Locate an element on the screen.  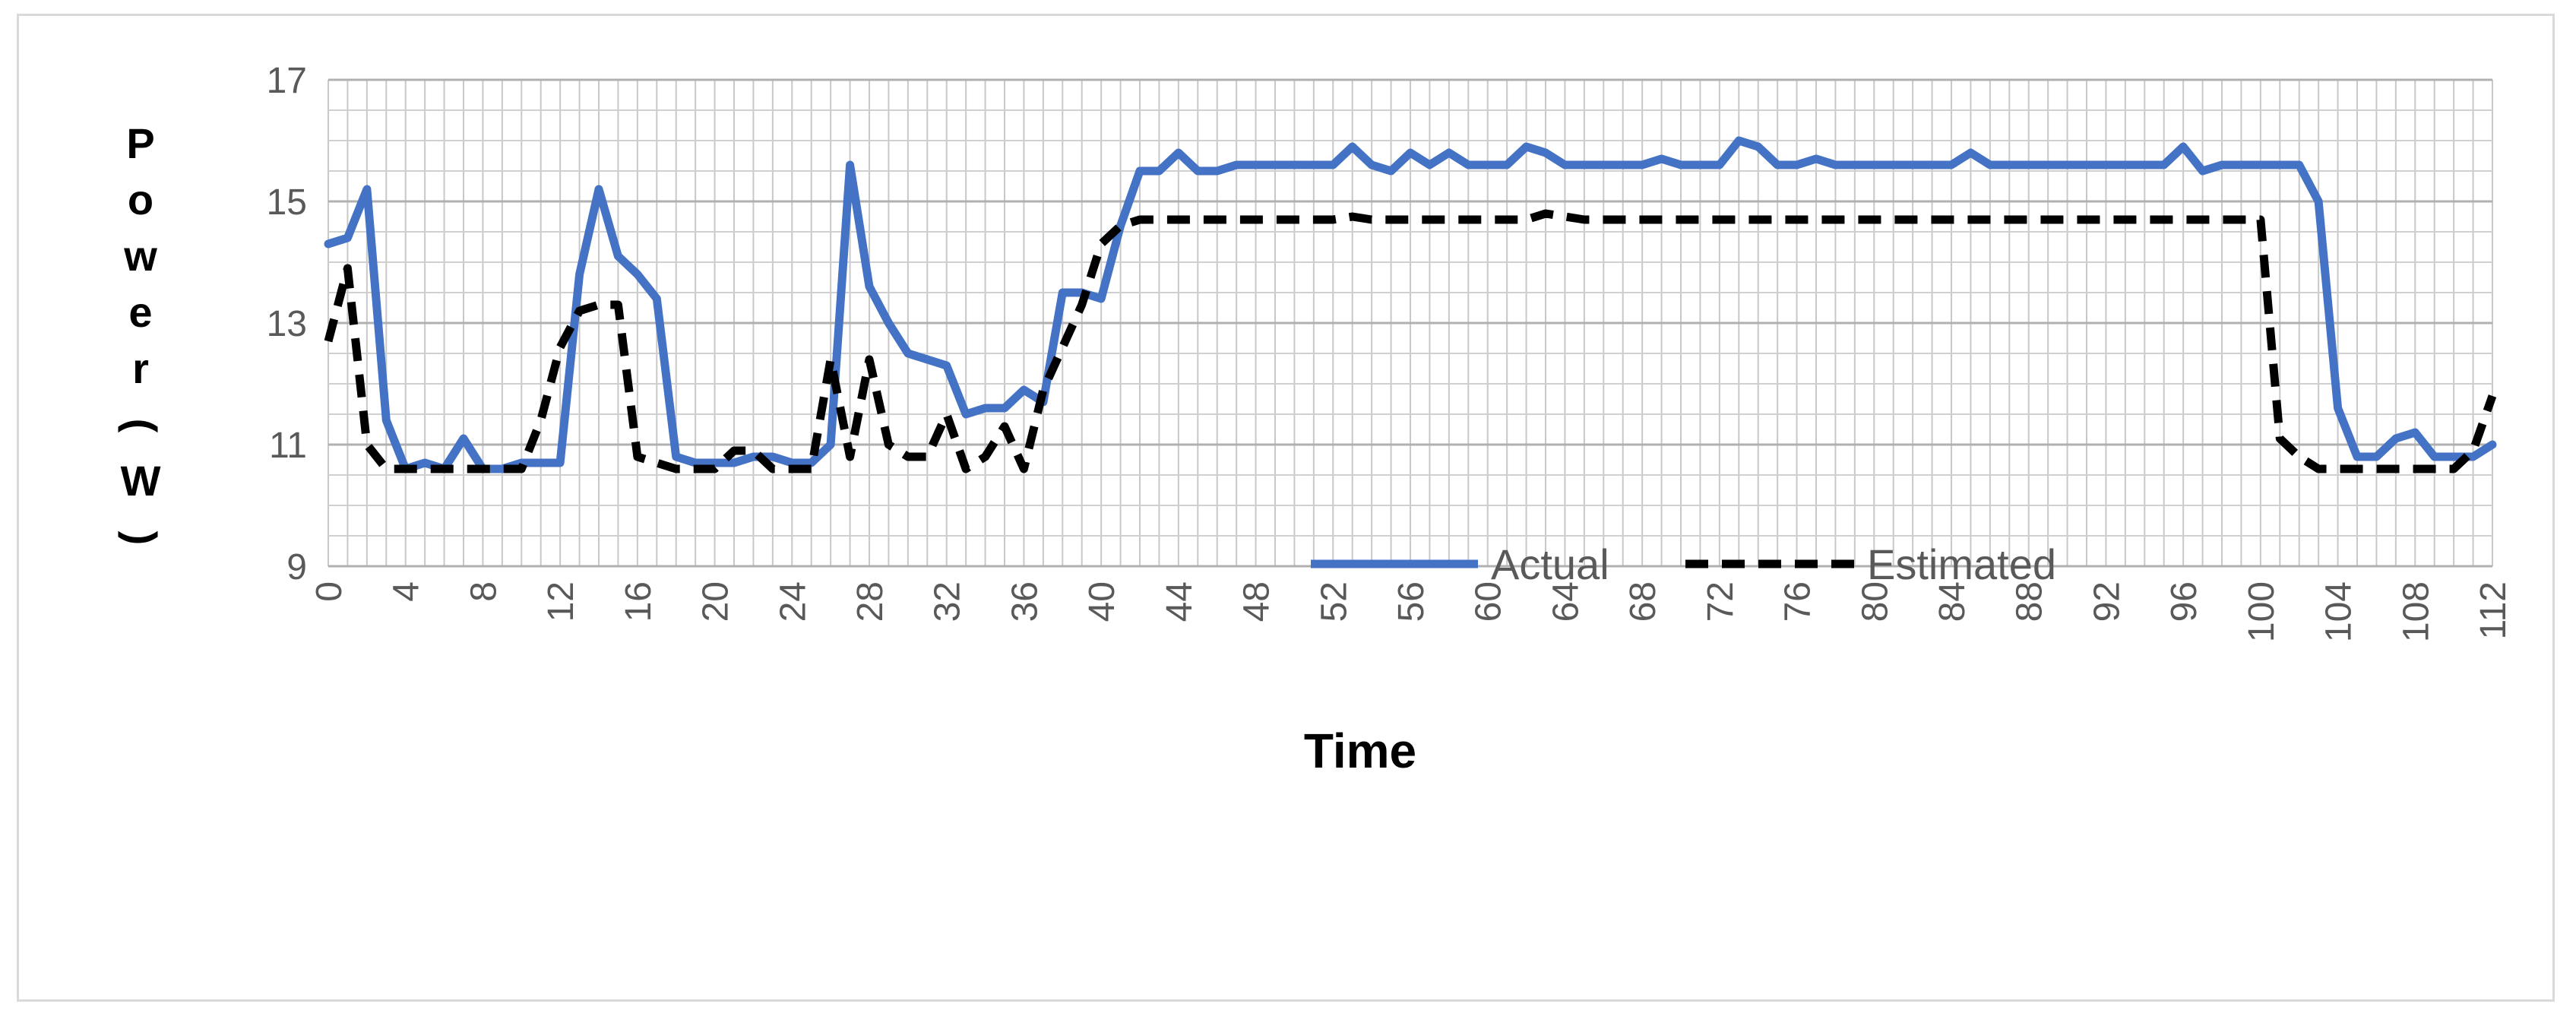
y-tick-labels: 9 11 13 15 17 is located at coordinates (287, 324).